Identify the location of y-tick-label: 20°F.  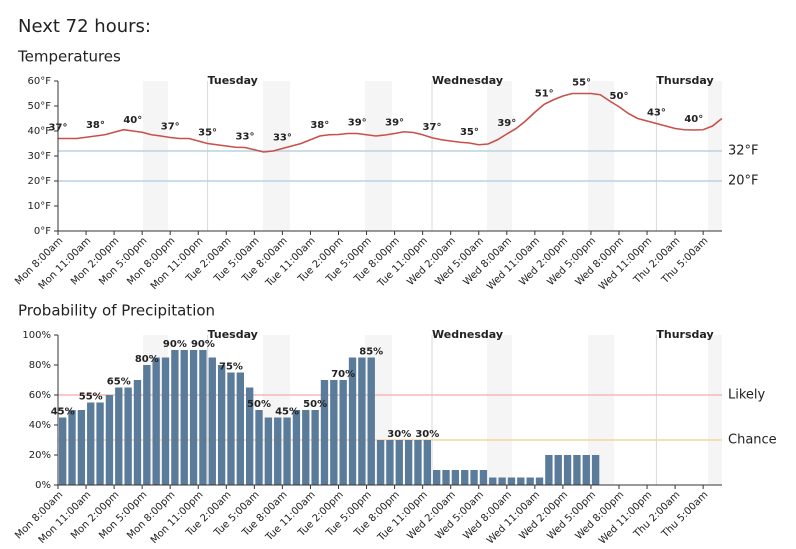
(40, 181).